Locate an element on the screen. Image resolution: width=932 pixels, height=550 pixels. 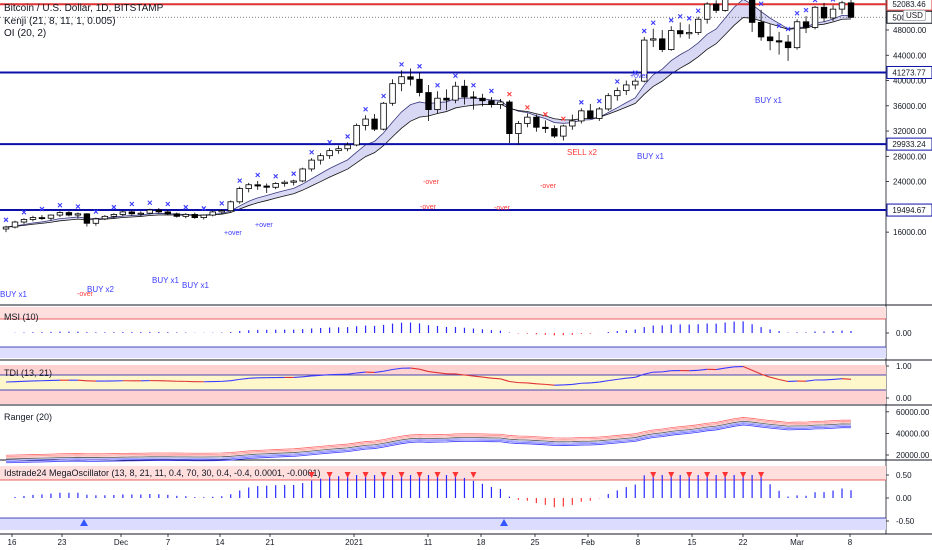
signal-cross-marker is located at coordinates (114, 207).